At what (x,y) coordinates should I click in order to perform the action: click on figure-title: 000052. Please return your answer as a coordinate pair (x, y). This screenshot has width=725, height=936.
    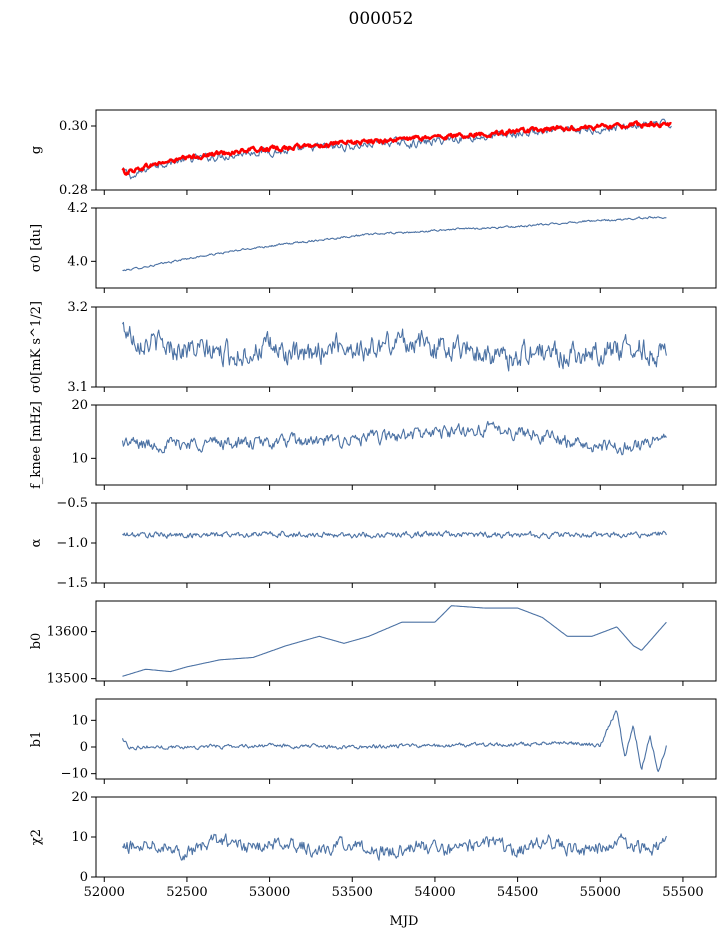
    Looking at the image, I should click on (381, 19).